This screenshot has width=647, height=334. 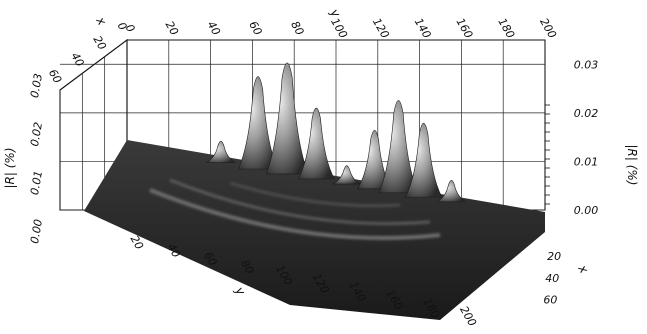 I want to click on front-y-tick-label: 200, so click(x=468, y=316).